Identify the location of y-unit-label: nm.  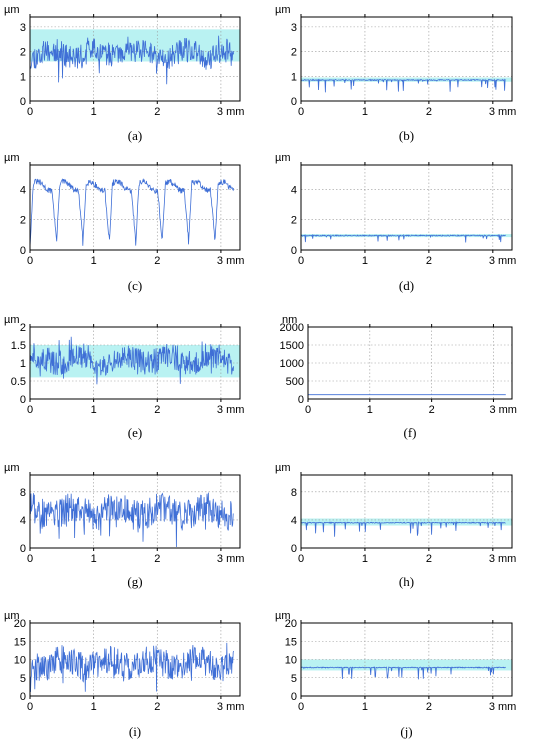
(289, 320).